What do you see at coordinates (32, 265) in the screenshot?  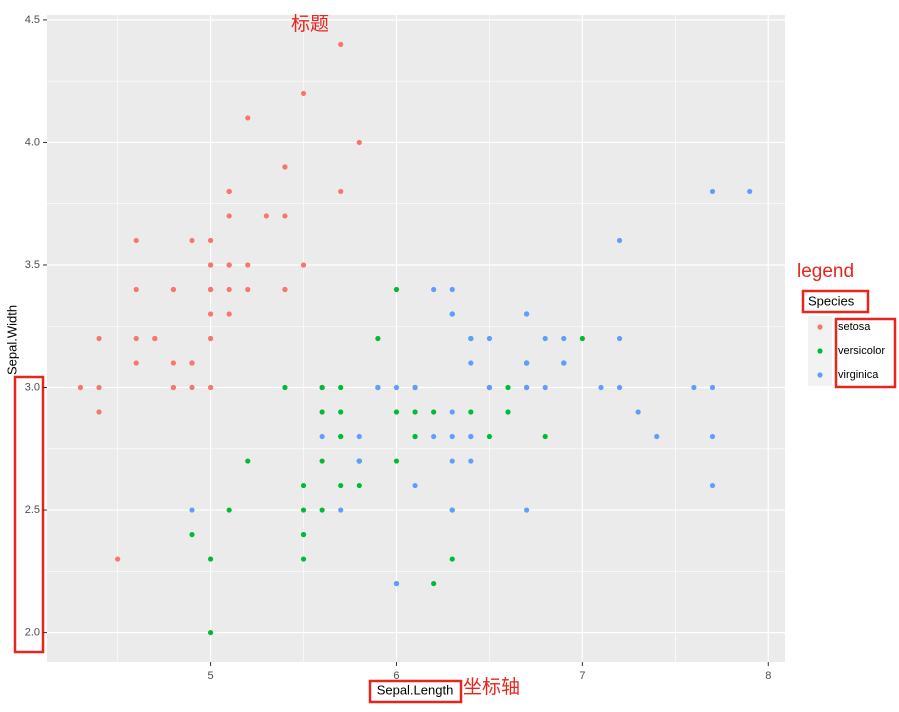 I see `y-tick-label: 3.5` at bounding box center [32, 265].